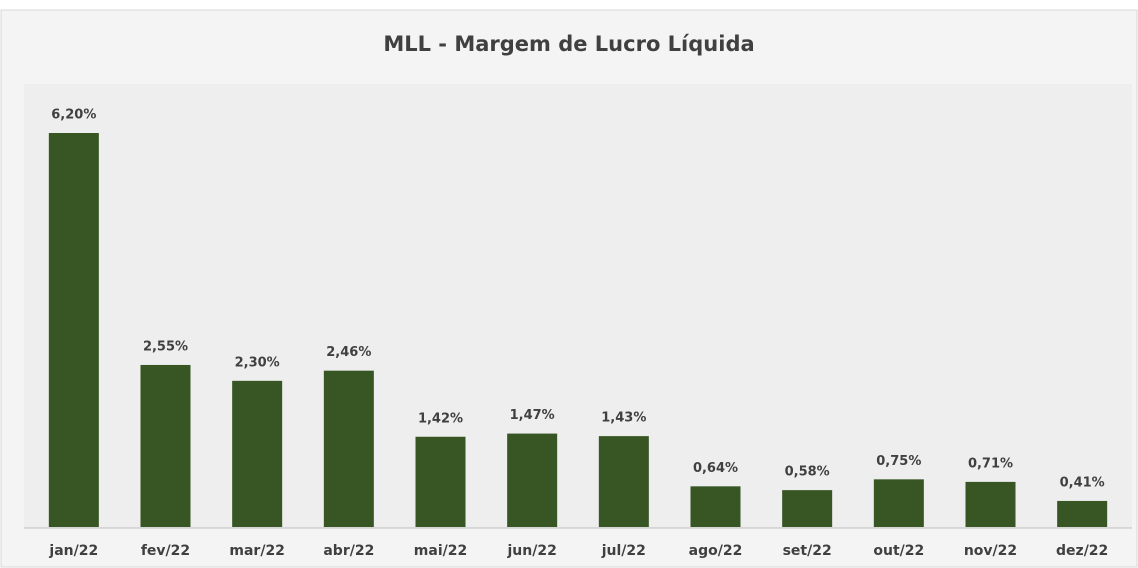  What do you see at coordinates (716, 551) in the screenshot?
I see `x-tick-label: ago/22` at bounding box center [716, 551].